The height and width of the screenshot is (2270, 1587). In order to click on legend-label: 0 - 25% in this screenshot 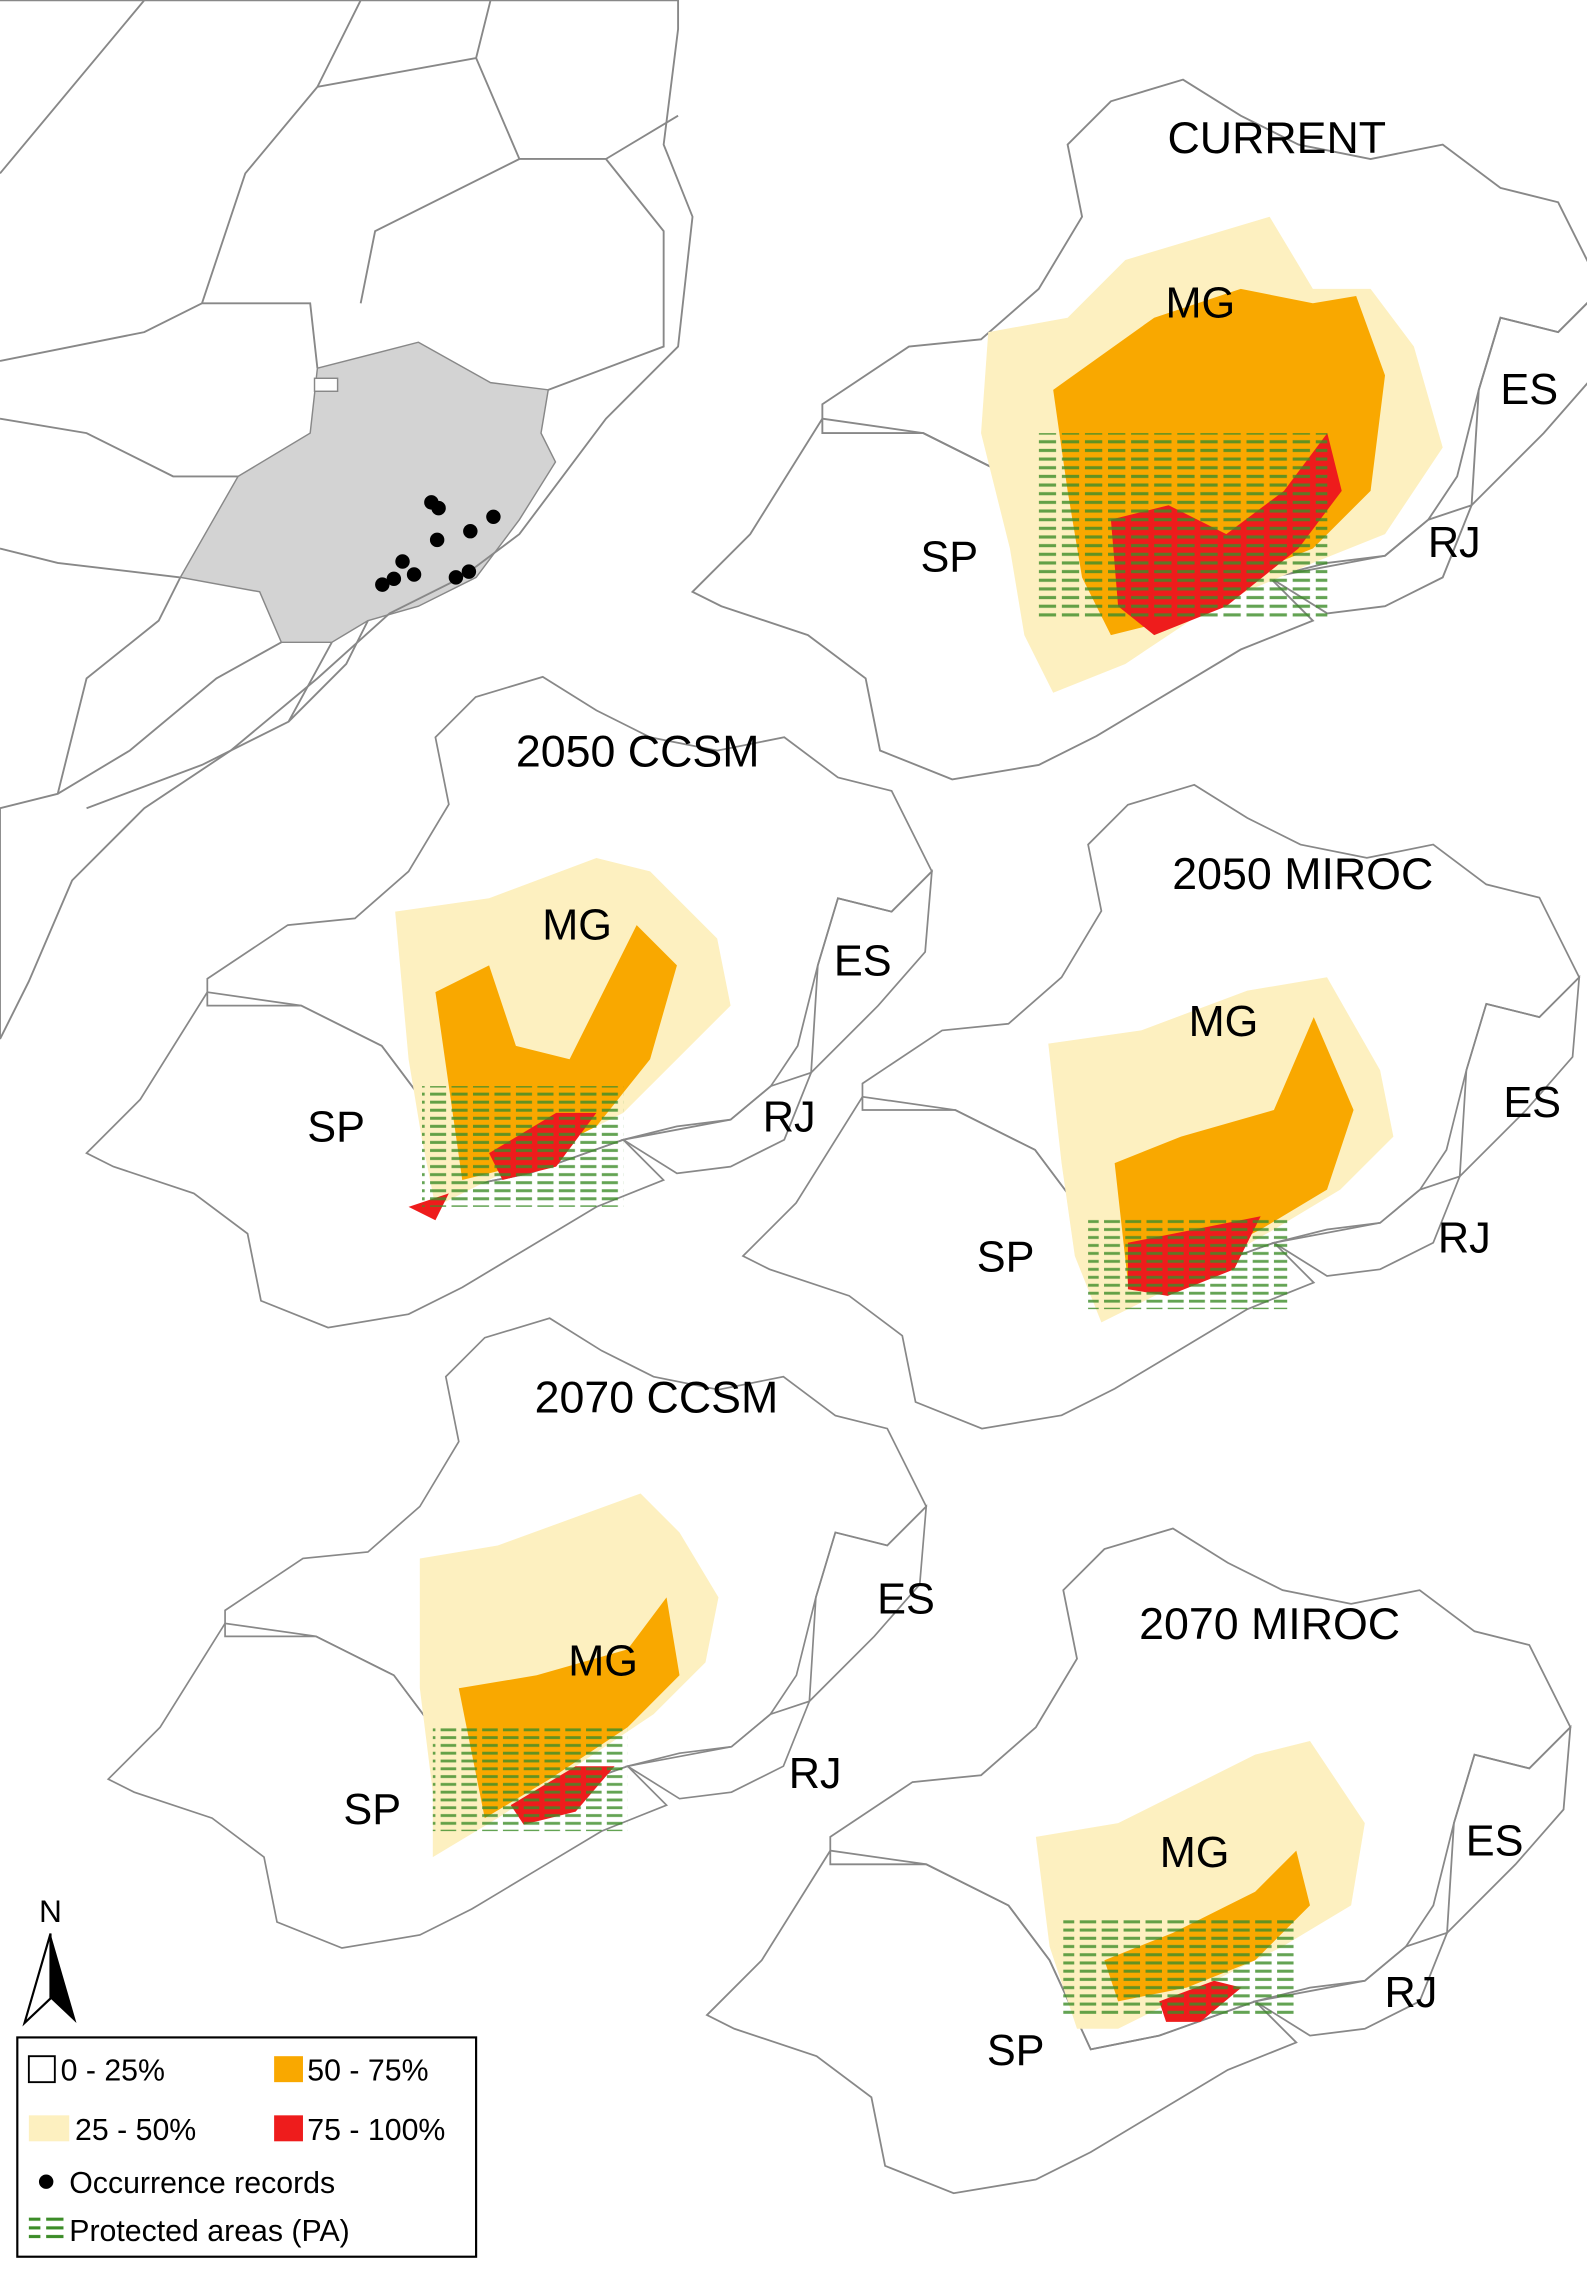, I will do `click(113, 2071)`.